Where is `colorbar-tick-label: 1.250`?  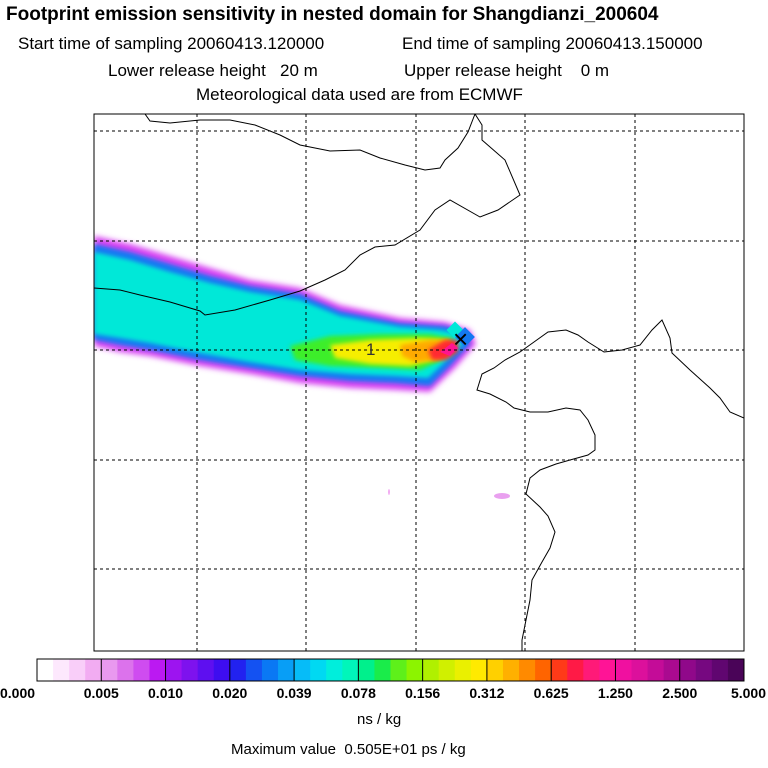 colorbar-tick-label: 1.250 is located at coordinates (615, 693).